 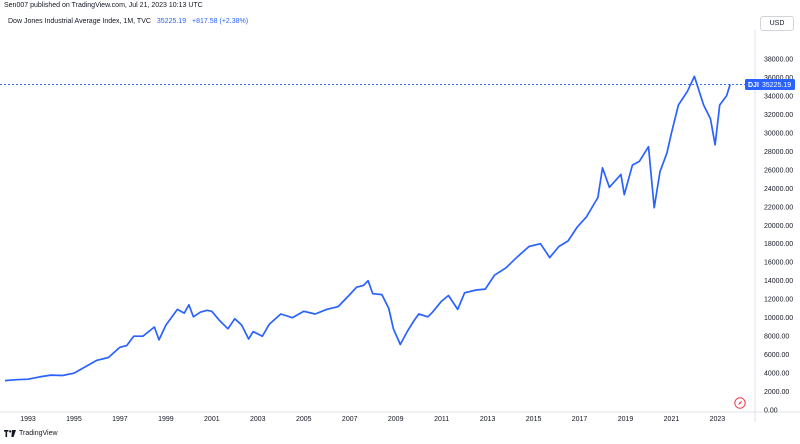 I want to click on x-tick-label: 2011, so click(x=441, y=419).